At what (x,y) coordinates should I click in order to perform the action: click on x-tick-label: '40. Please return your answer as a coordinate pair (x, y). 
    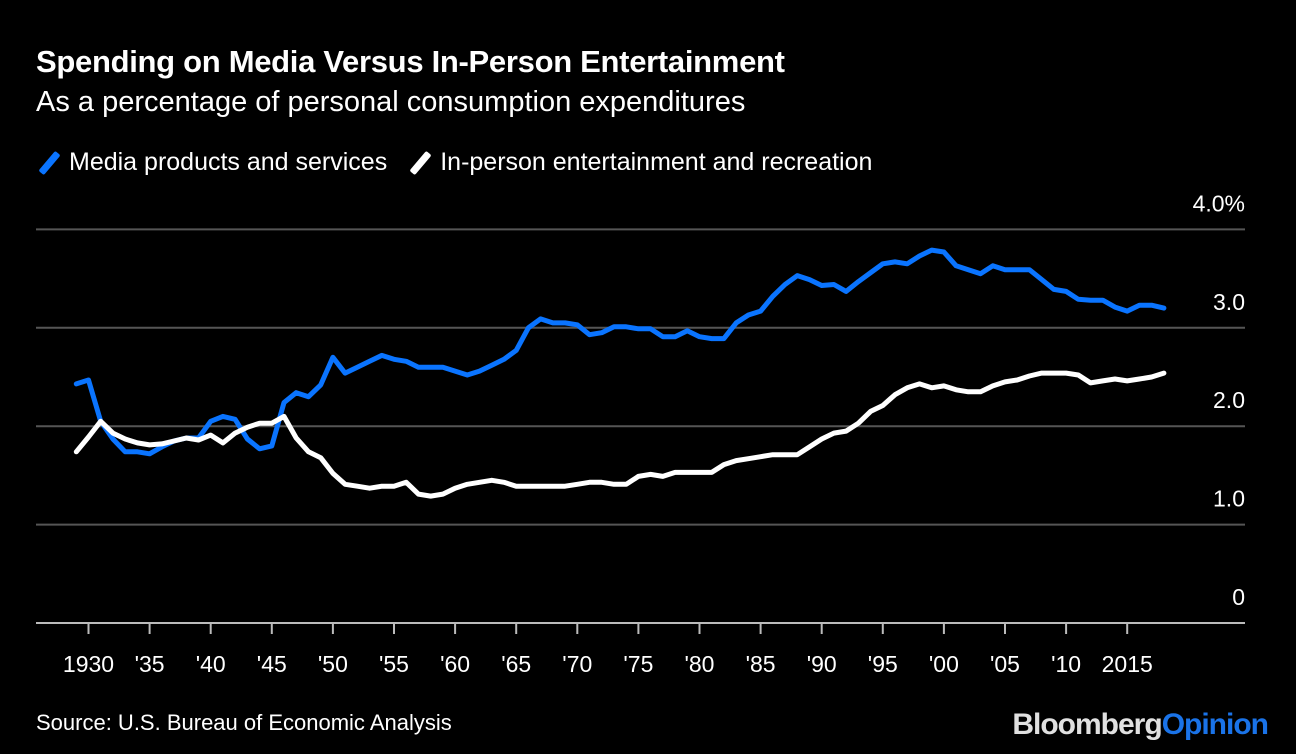
    Looking at the image, I should click on (211, 664).